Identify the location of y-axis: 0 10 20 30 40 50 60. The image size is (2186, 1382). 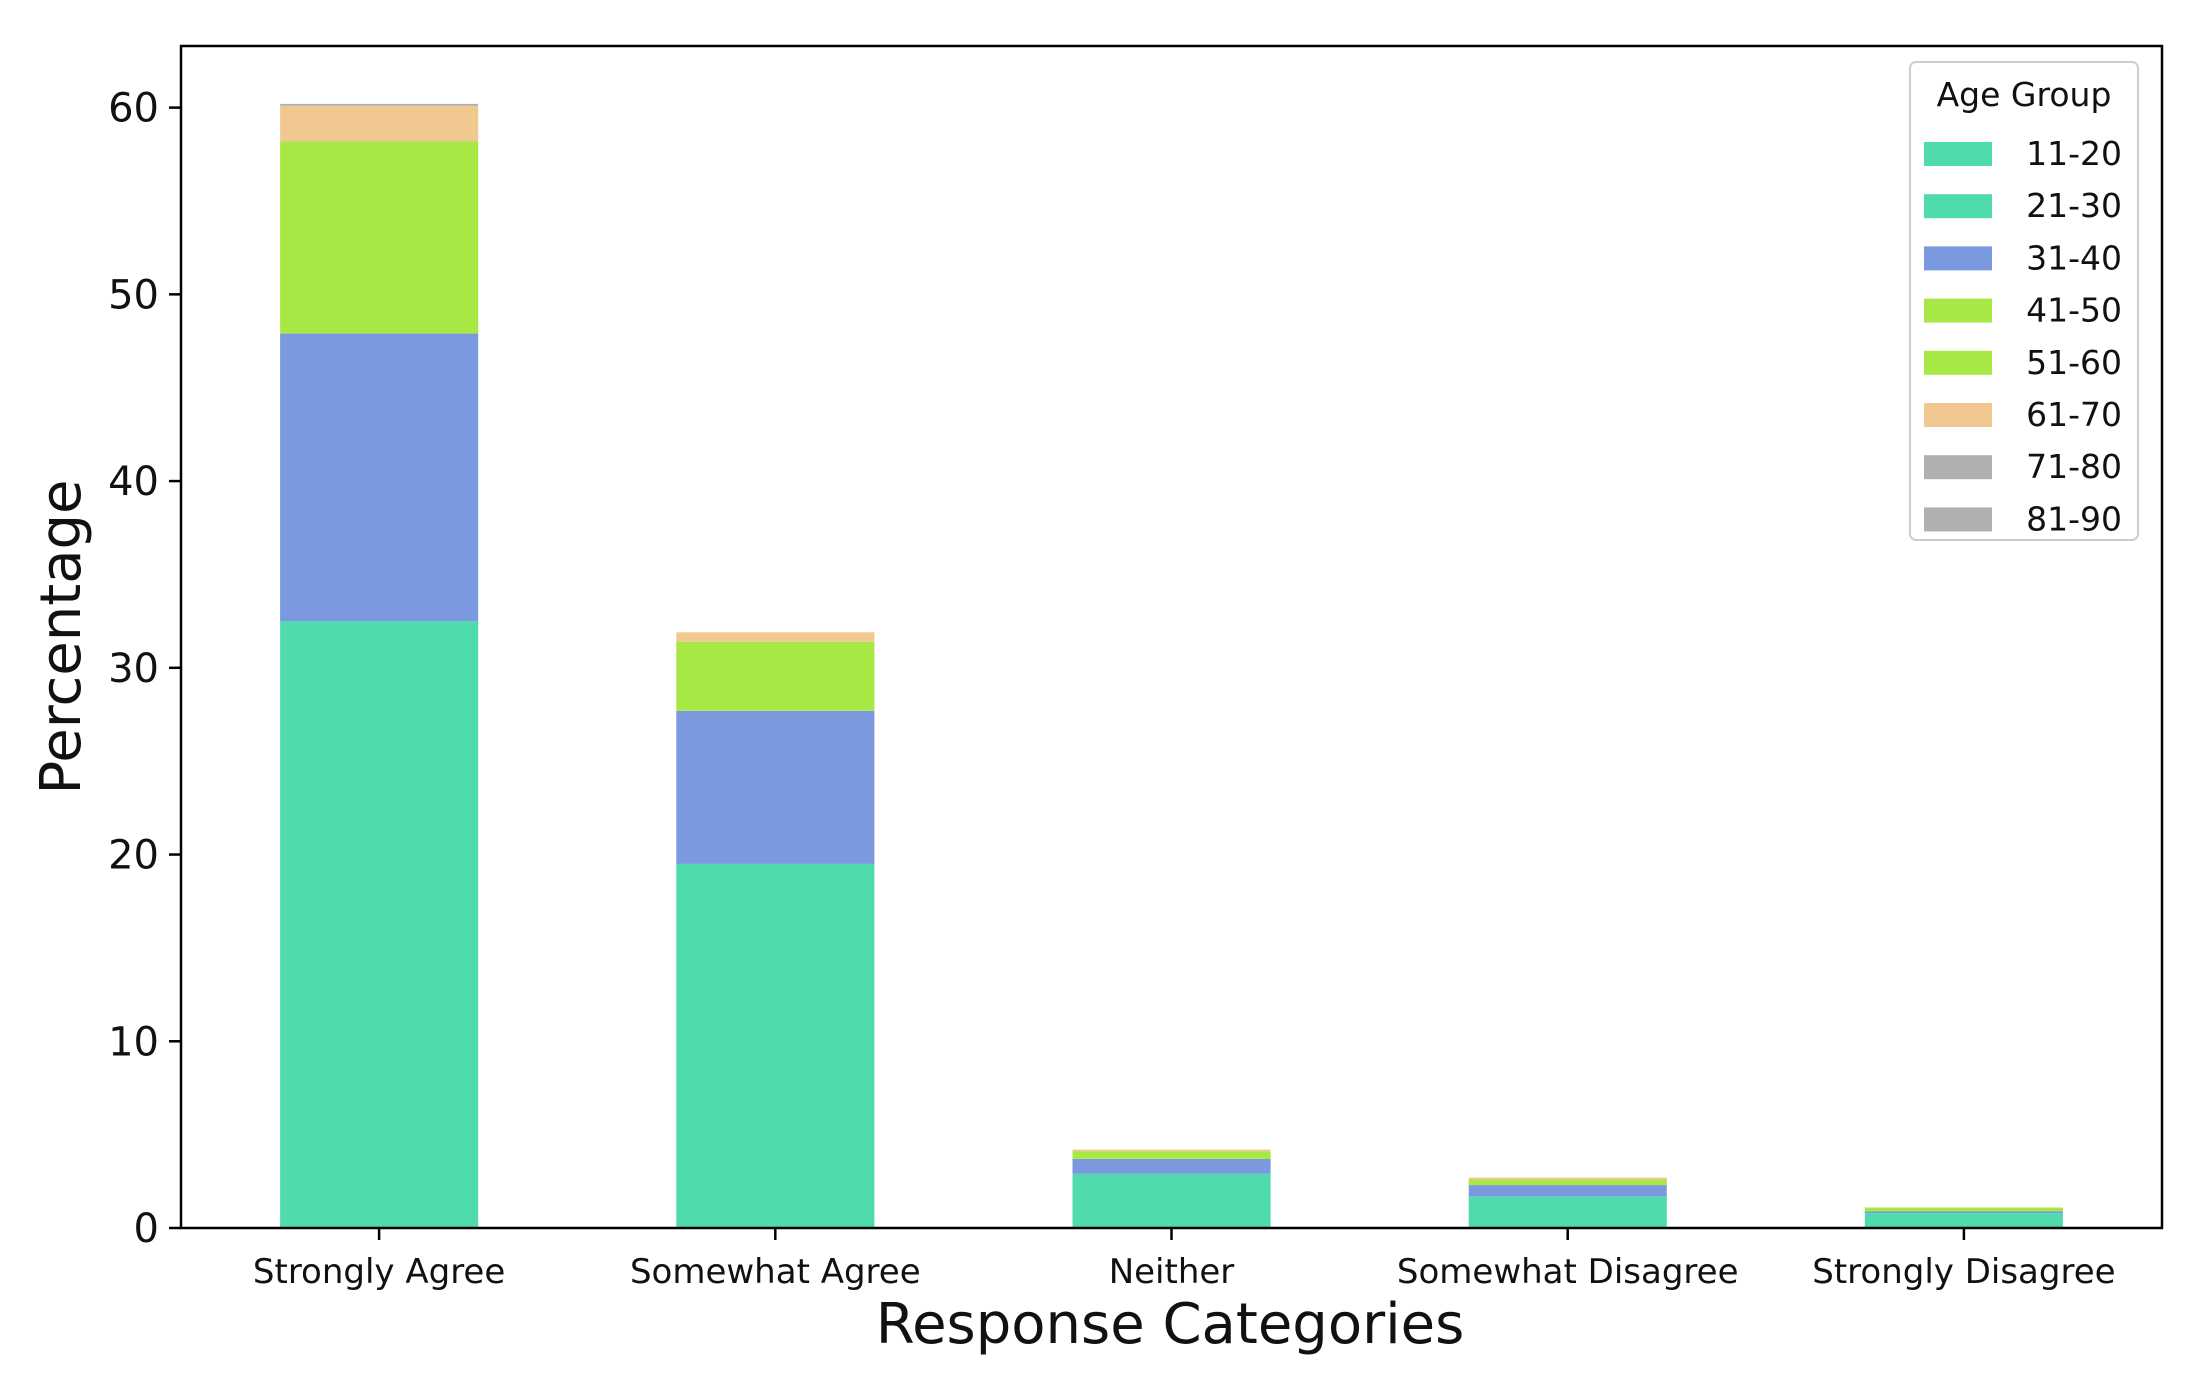
(144, 669).